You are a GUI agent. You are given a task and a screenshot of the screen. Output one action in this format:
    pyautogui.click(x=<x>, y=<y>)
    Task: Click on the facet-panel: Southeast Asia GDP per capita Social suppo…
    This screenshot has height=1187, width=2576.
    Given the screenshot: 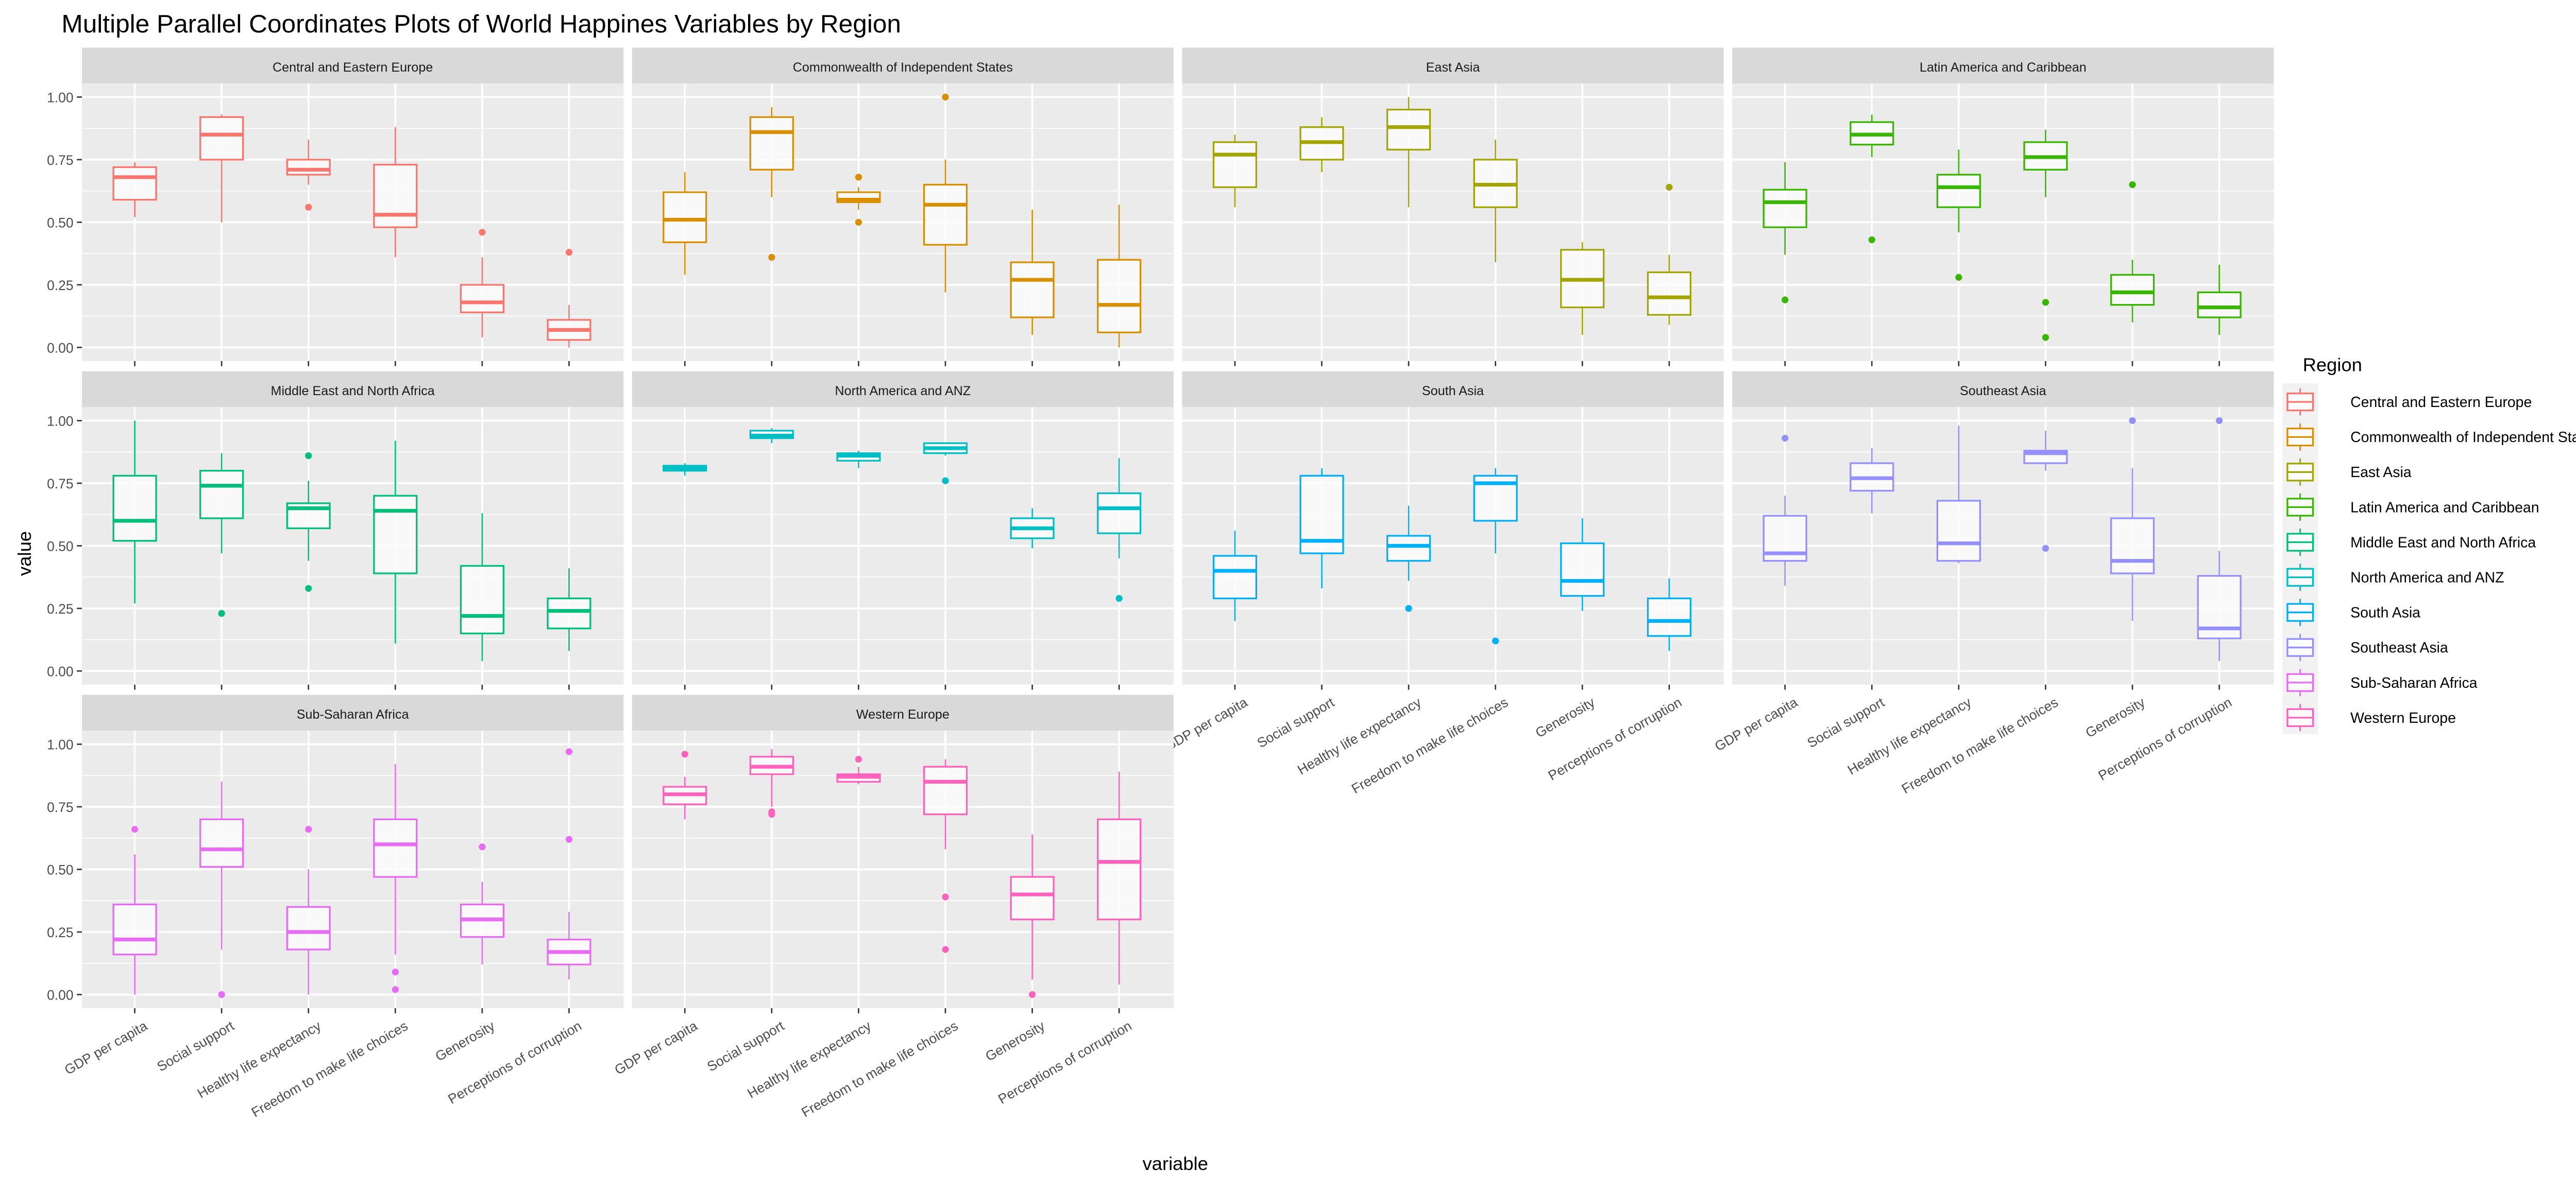 What is the action you would take?
    pyautogui.click(x=1993, y=584)
    